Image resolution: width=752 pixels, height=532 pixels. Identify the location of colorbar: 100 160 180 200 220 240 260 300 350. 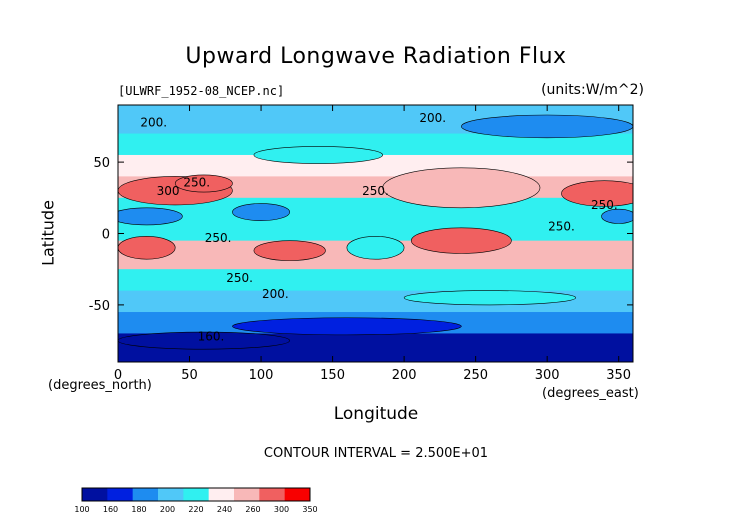
(196, 500).